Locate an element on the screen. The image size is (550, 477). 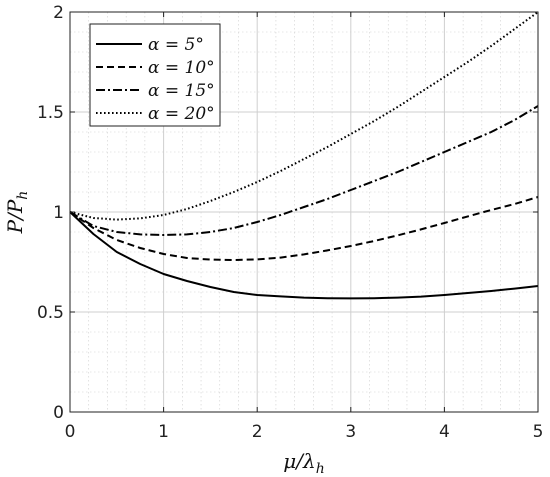
x-tick-label: 1 is located at coordinates (163, 432).